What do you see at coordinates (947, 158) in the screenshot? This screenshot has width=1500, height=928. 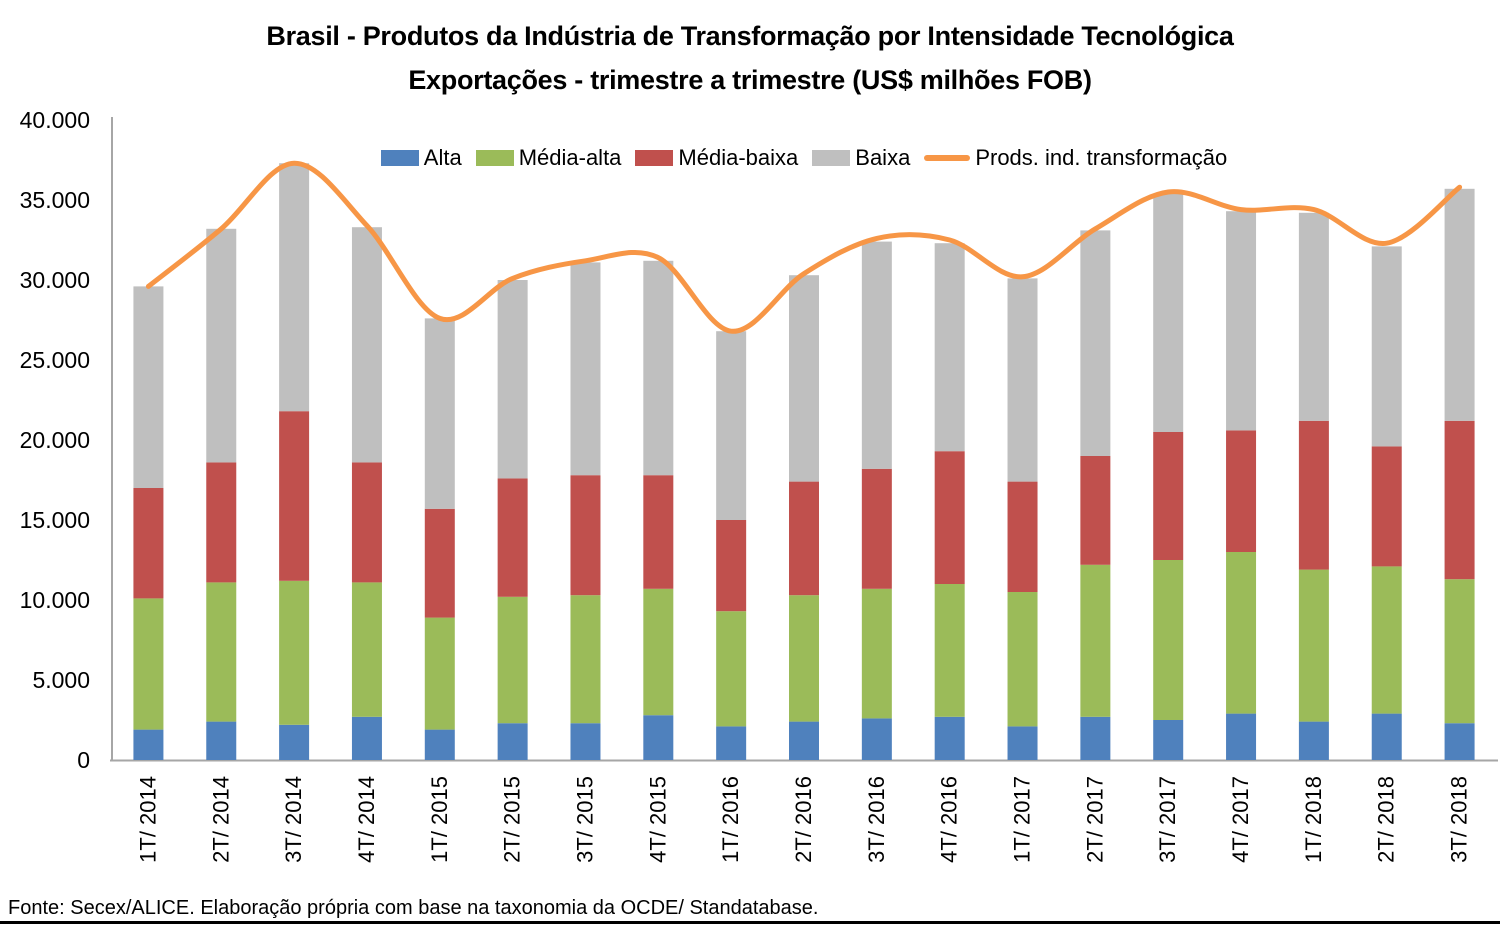 I see `legend-swatch-prods-ind-transforma-o` at bounding box center [947, 158].